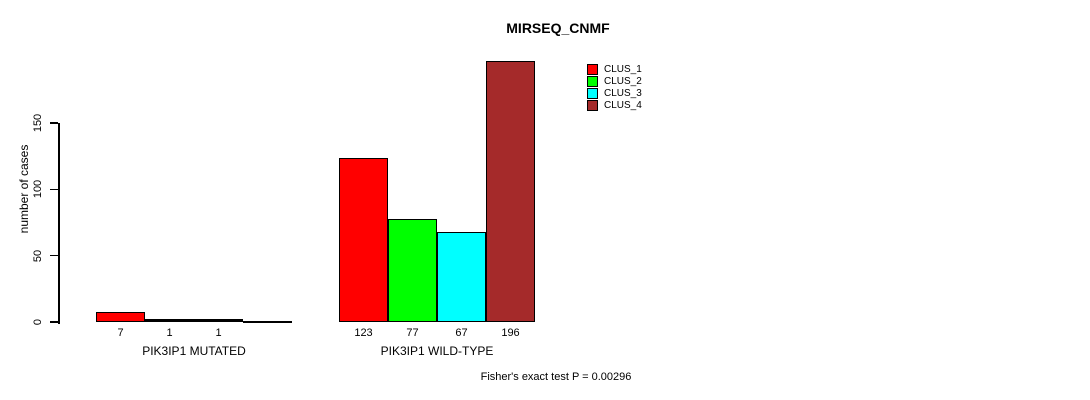 This screenshot has height=400, width=1090. What do you see at coordinates (556, 377) in the screenshot?
I see `fisher-test-note: Fisher's exact test P = 0.00296` at bounding box center [556, 377].